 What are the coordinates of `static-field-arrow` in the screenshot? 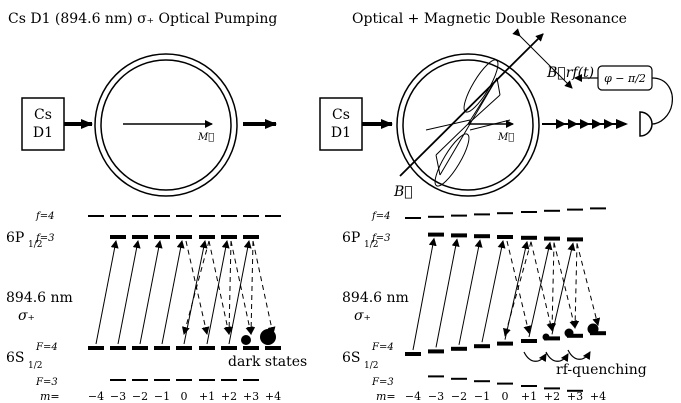 It's located at (471, 105).